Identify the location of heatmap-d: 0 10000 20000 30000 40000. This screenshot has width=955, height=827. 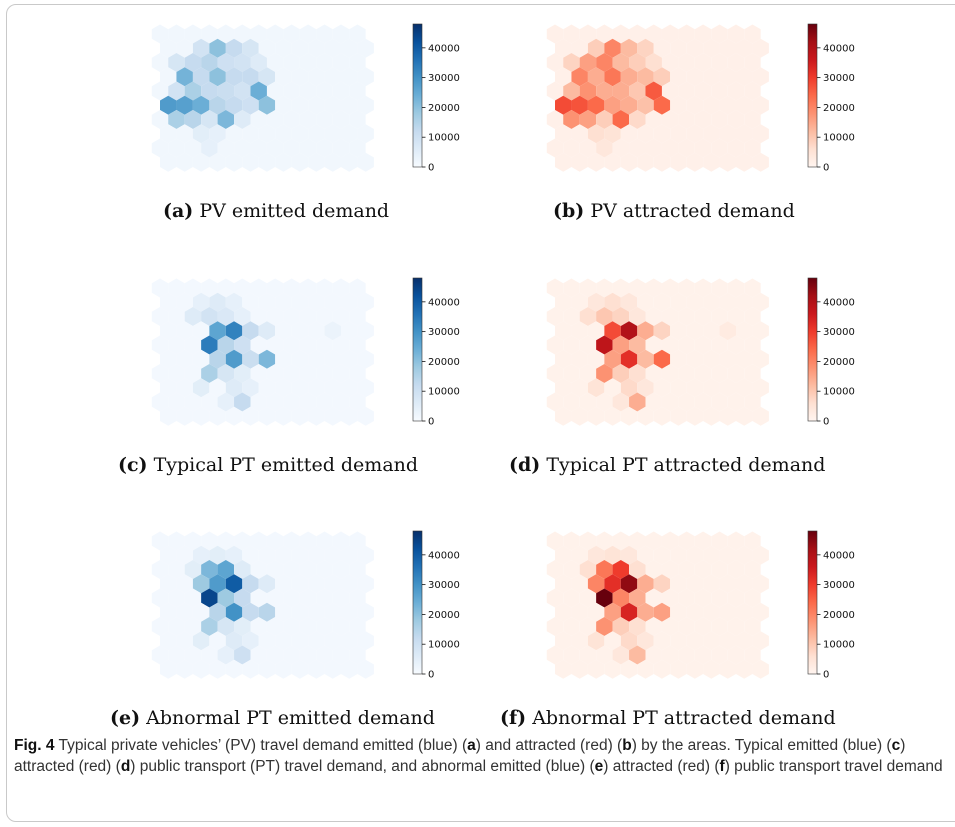
(700, 352).